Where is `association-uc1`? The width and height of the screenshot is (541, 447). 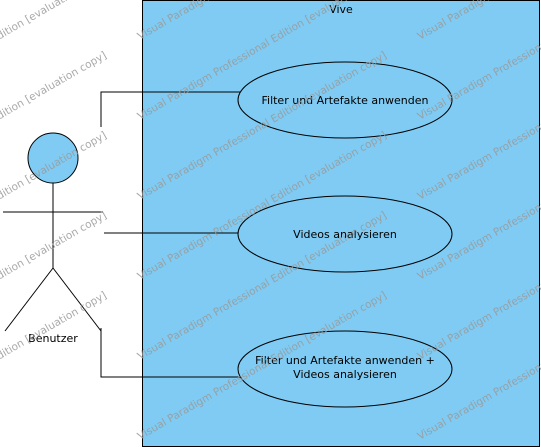
association-uc1 is located at coordinates (174, 109).